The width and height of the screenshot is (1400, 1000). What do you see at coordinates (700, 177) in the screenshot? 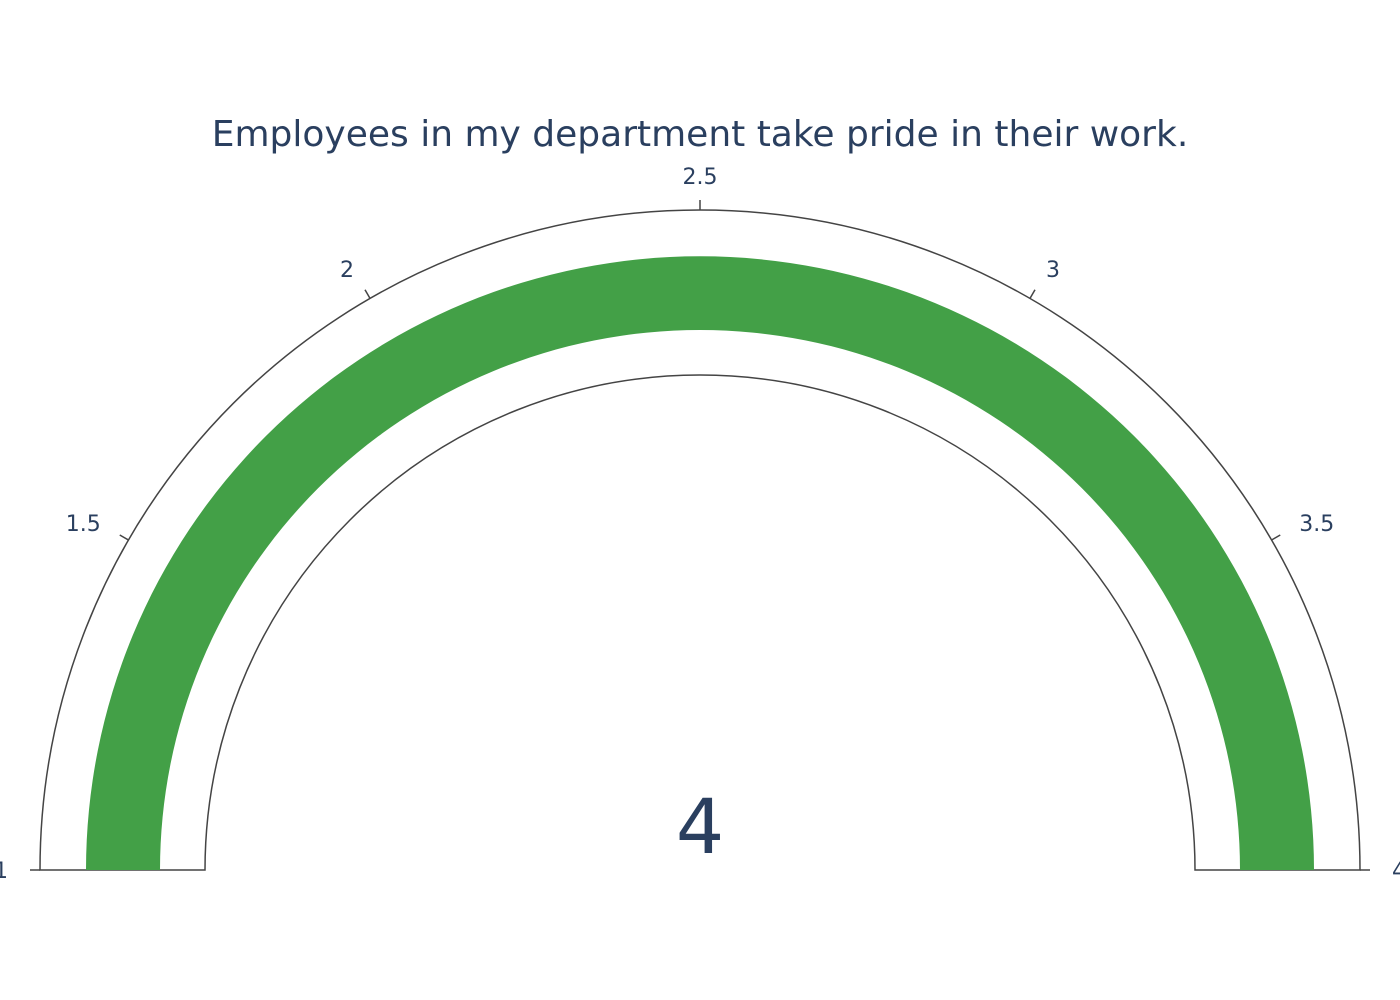
I see `gauge-tick-label: 2.5` at bounding box center [700, 177].